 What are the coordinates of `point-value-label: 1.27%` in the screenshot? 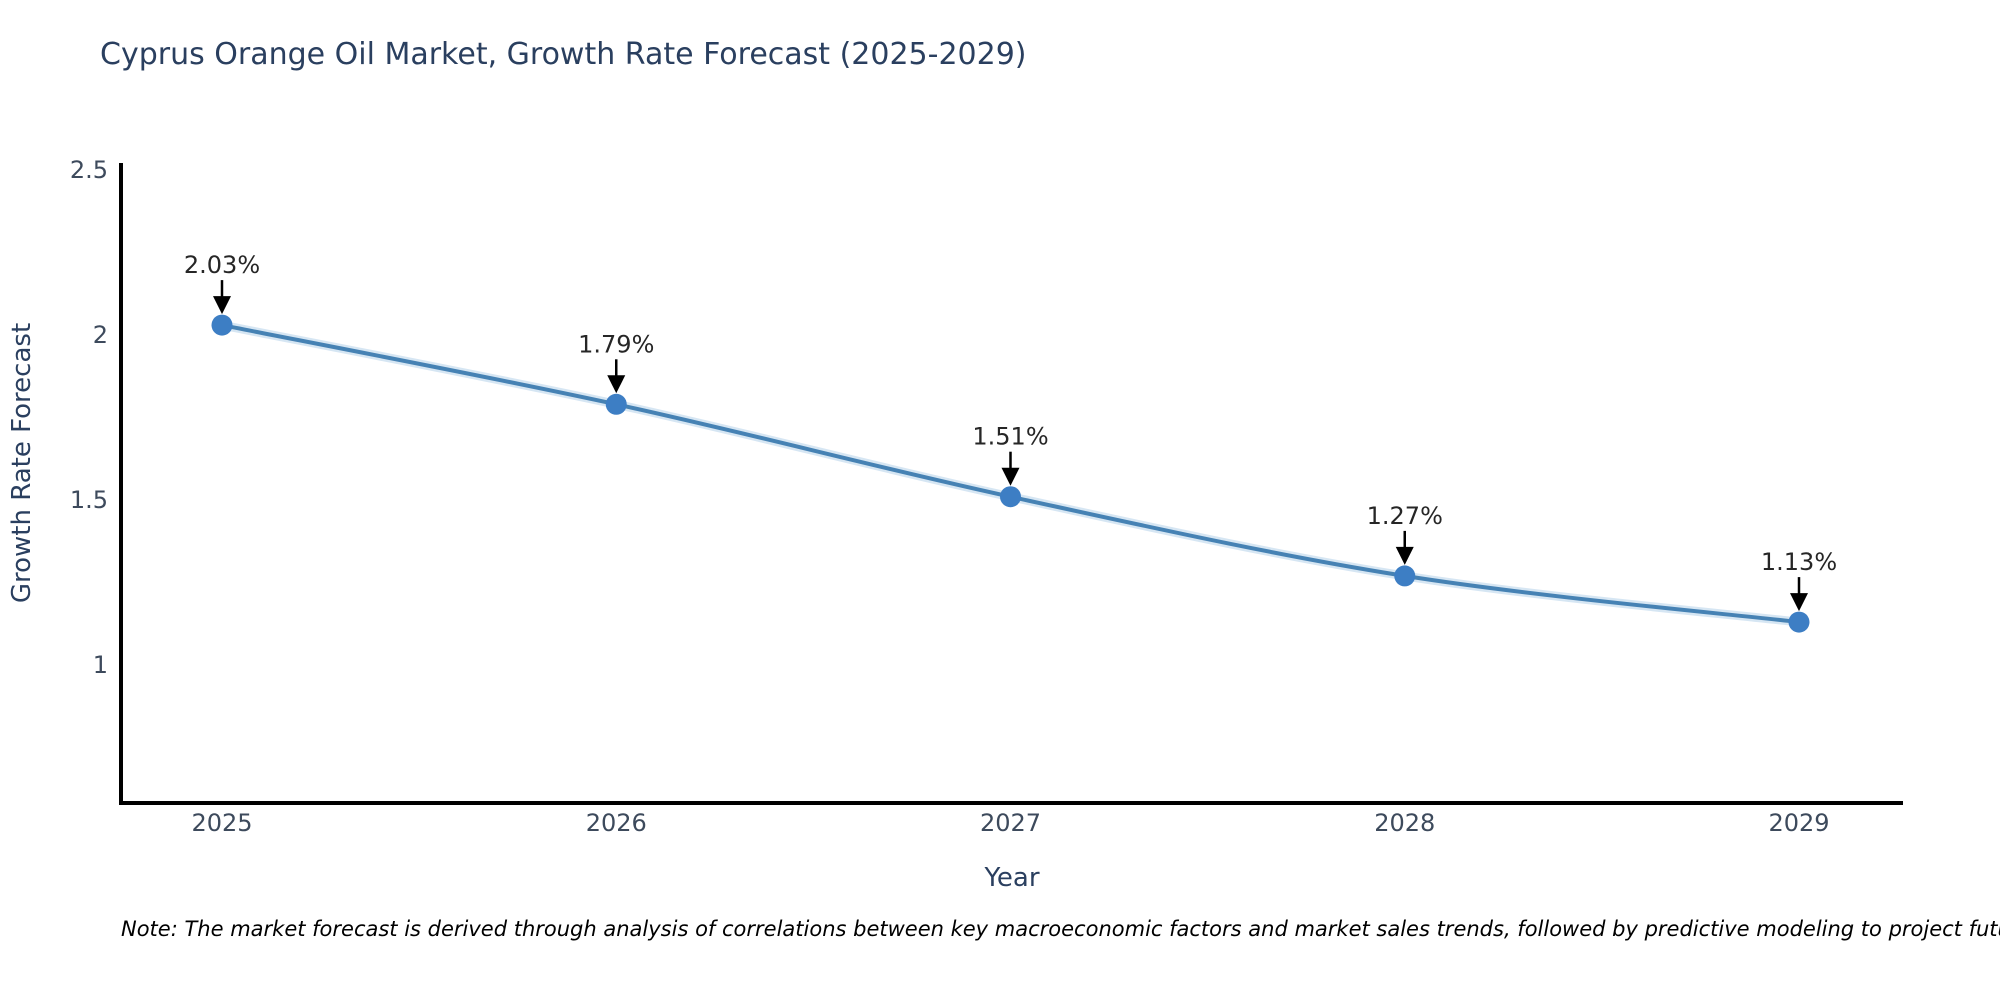 It's located at (1405, 516).